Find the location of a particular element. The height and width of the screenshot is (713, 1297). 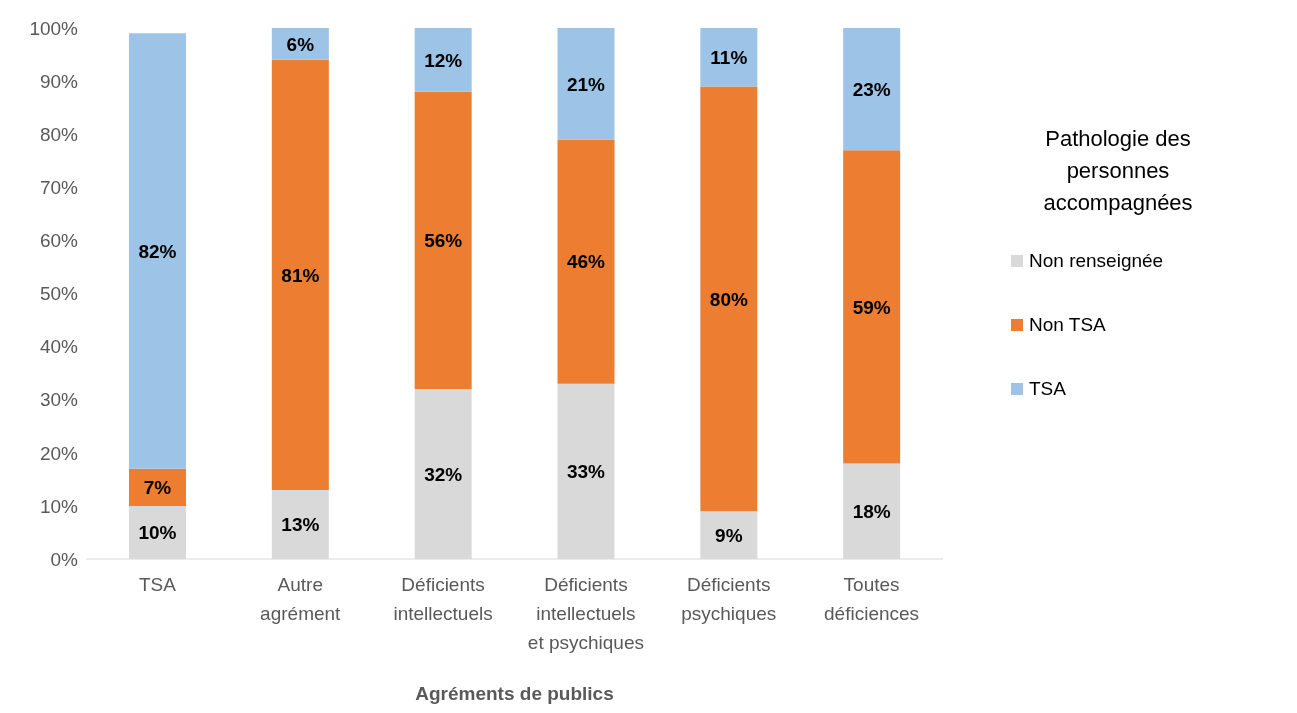

x-tick-label: Déficients intellectuels is located at coordinates (443, 599).